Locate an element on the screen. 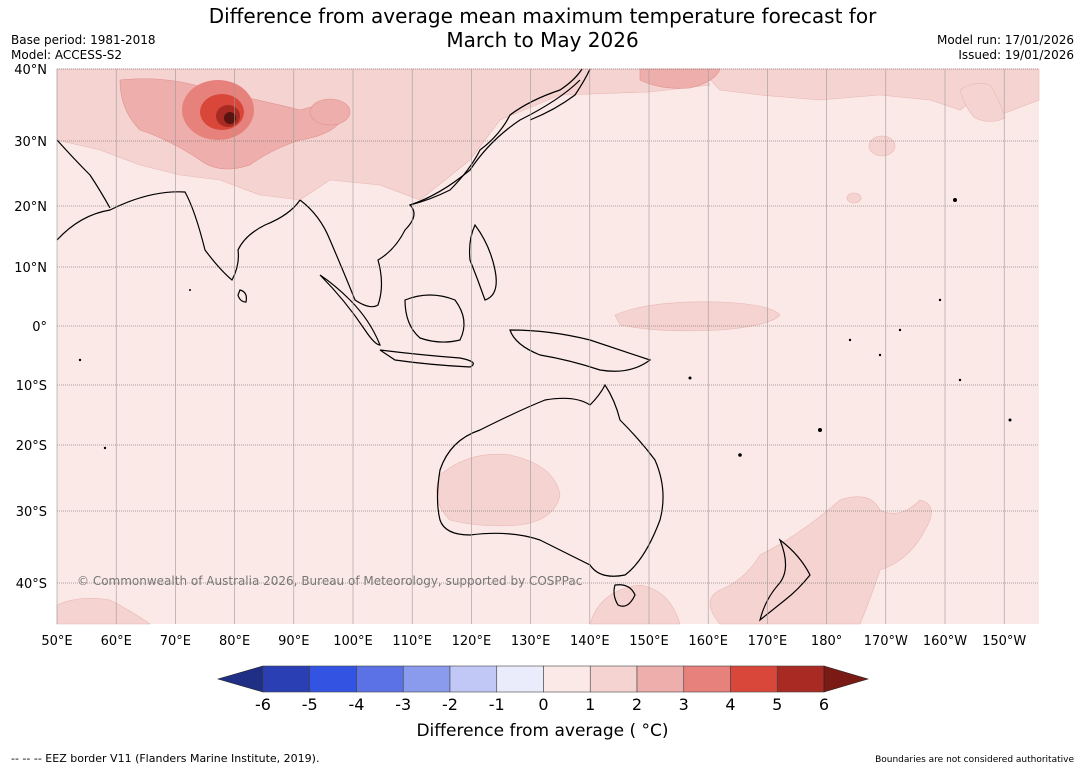 The height and width of the screenshot is (770, 1085). anomaly-region-northeast is located at coordinates (982, 102).